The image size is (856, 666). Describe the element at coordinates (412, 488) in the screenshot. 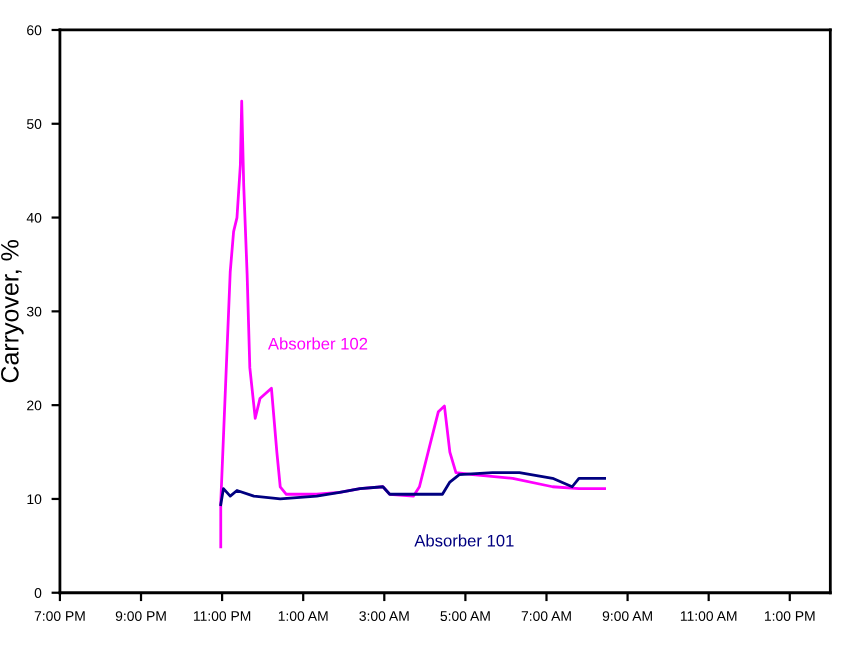

I see `line-series` at that location.